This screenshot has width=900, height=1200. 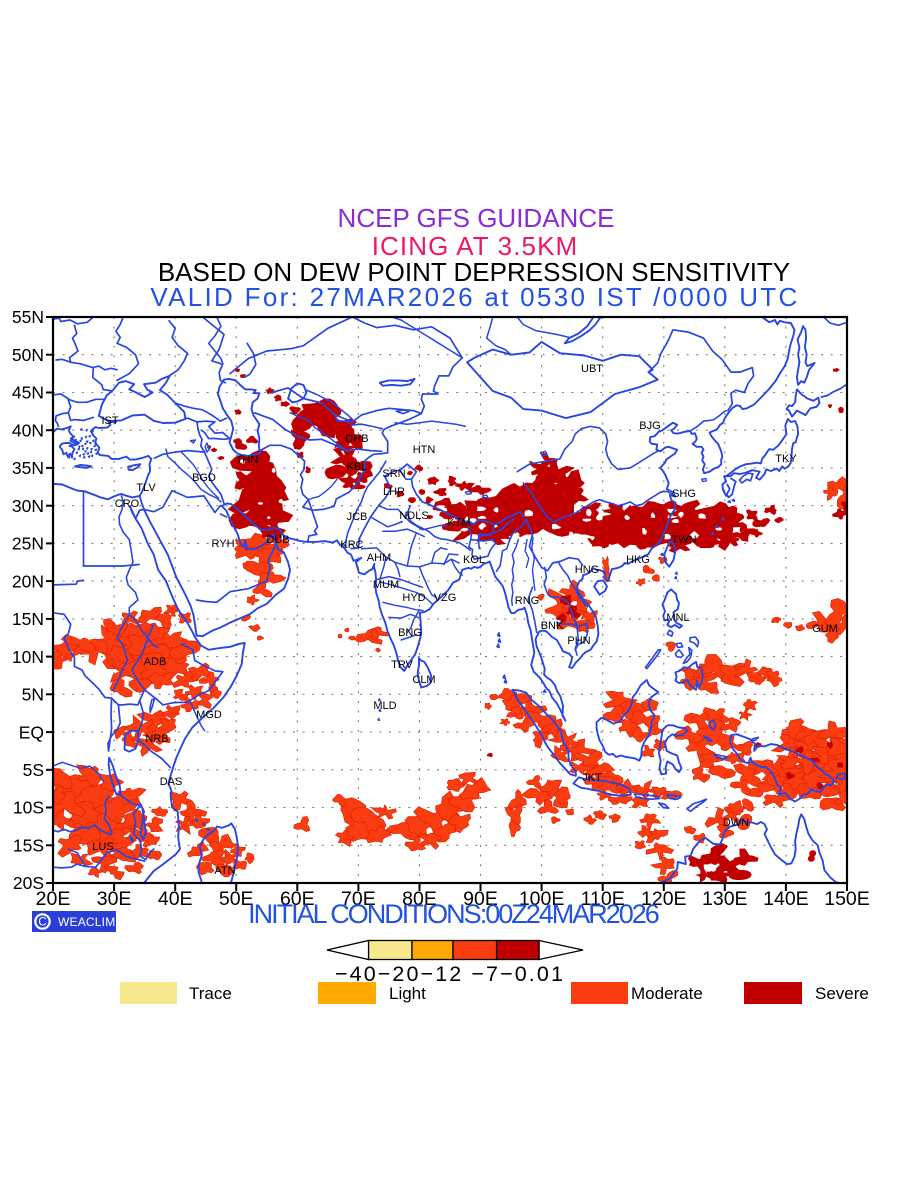 I want to click on svg-text: BNG, so click(x=410, y=633).